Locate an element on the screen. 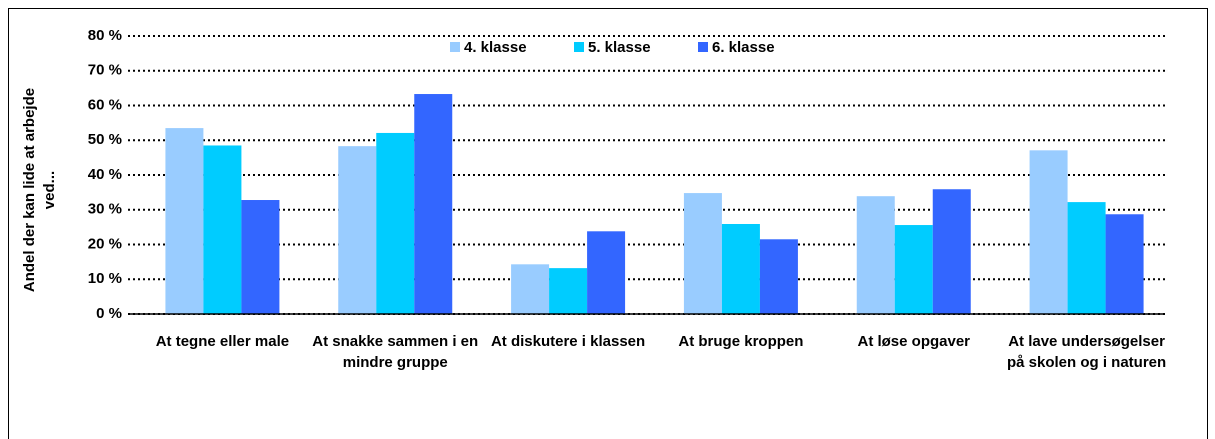  y-tick-label: 40 % is located at coordinates (105, 174).